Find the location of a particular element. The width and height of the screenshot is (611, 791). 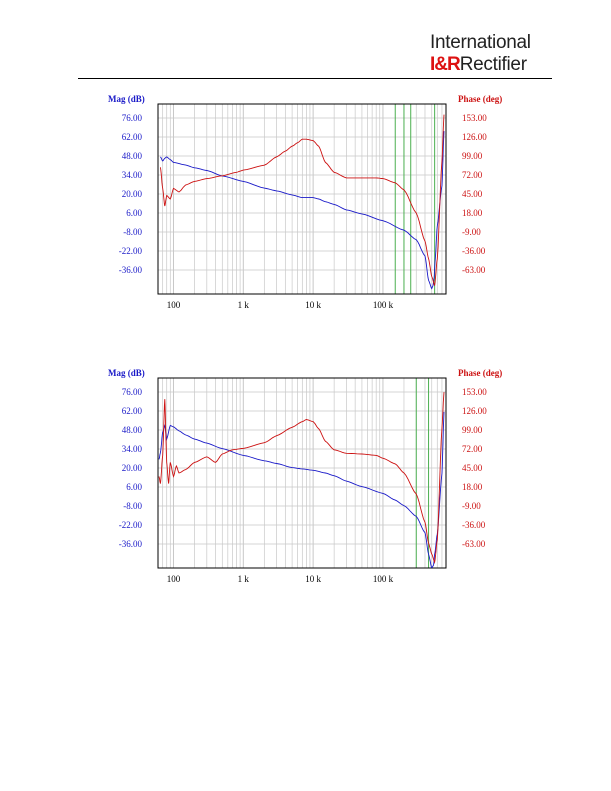

company-logo-line2: I&RRectifier is located at coordinates (478, 65).